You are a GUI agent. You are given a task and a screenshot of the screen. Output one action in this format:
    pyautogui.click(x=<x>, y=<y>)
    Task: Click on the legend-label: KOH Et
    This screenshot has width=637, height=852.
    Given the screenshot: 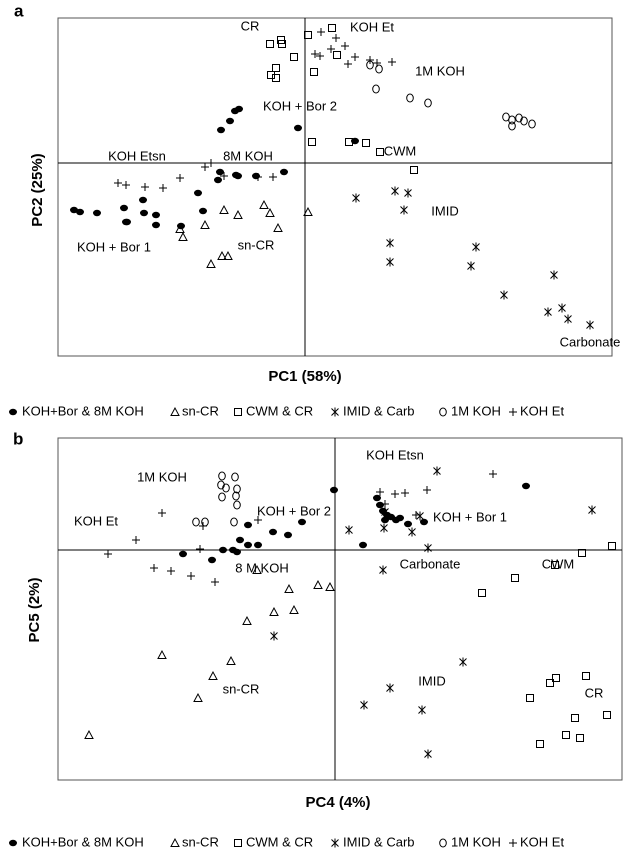 What is the action you would take?
    pyautogui.click(x=542, y=410)
    